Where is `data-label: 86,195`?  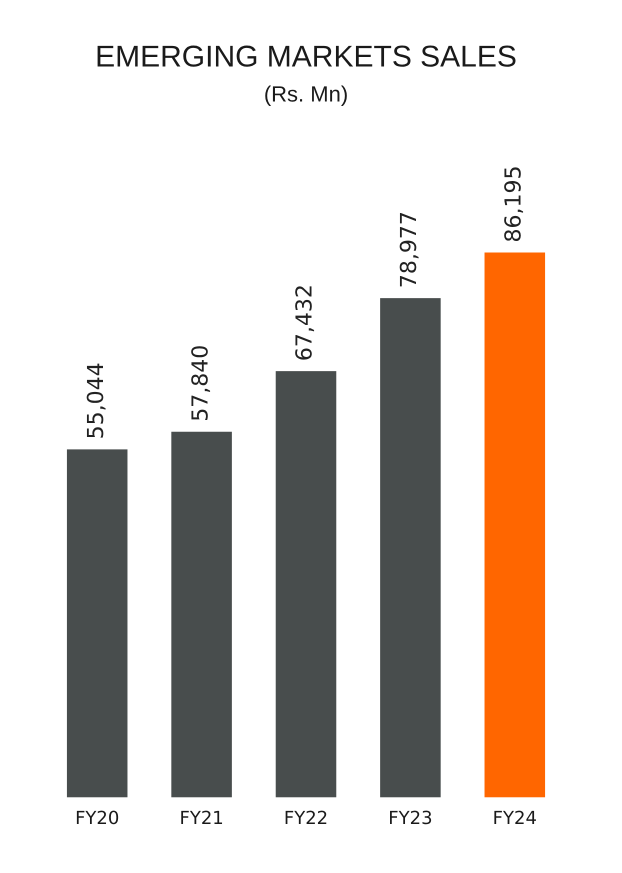 data-label: 86,195 is located at coordinates (514, 203).